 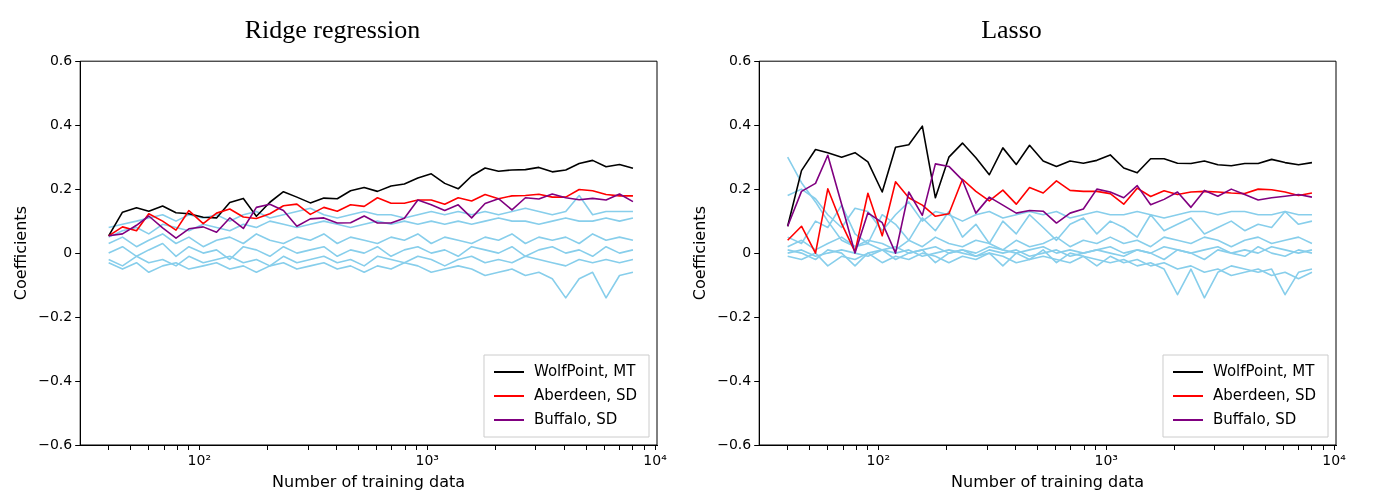 I want to click on chart-title: Ridge regression, so click(x=332, y=30).